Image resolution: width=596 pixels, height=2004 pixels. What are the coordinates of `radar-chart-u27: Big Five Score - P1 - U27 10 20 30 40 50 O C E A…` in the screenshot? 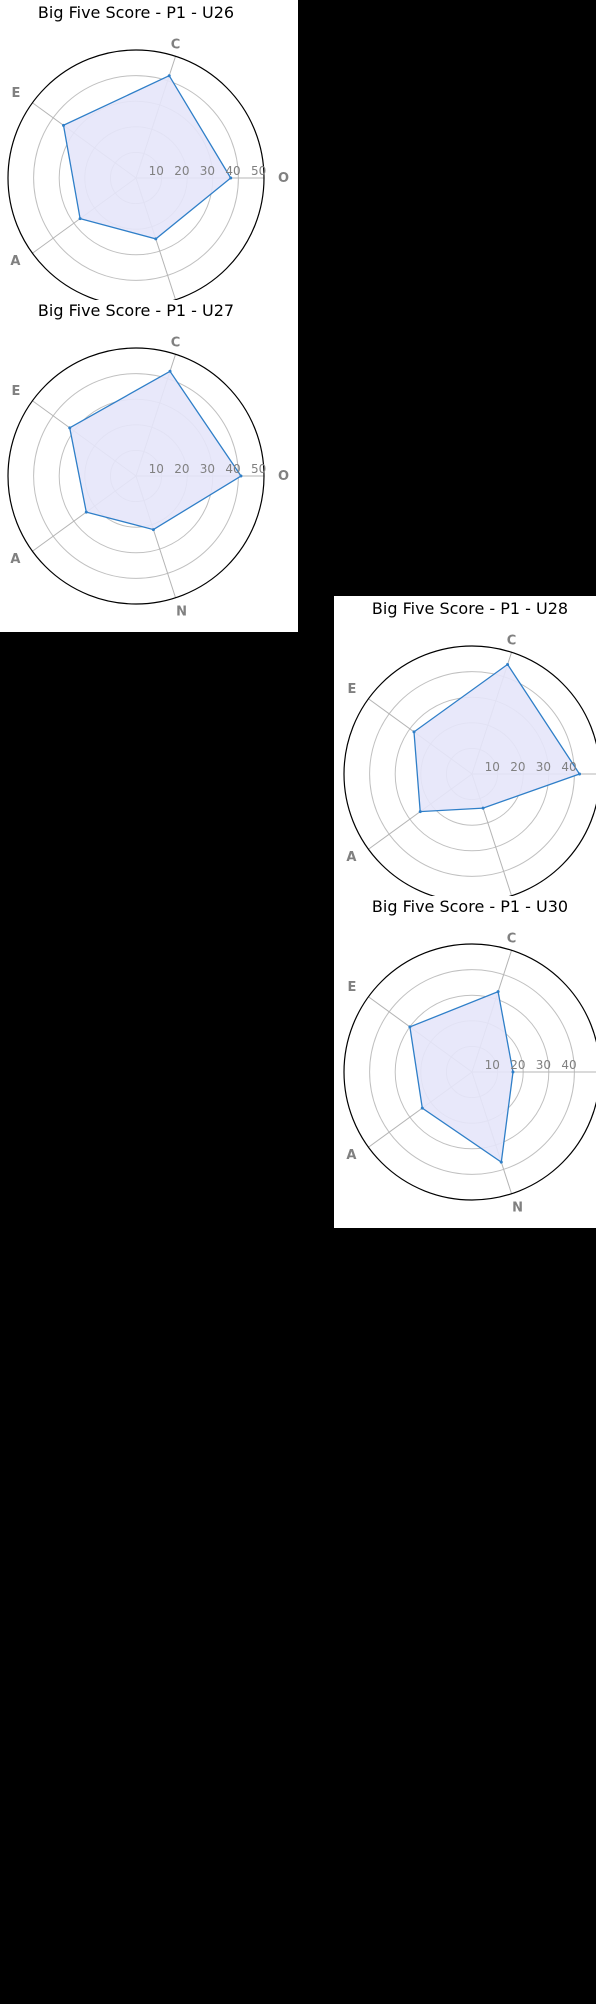 It's located at (149, 465).